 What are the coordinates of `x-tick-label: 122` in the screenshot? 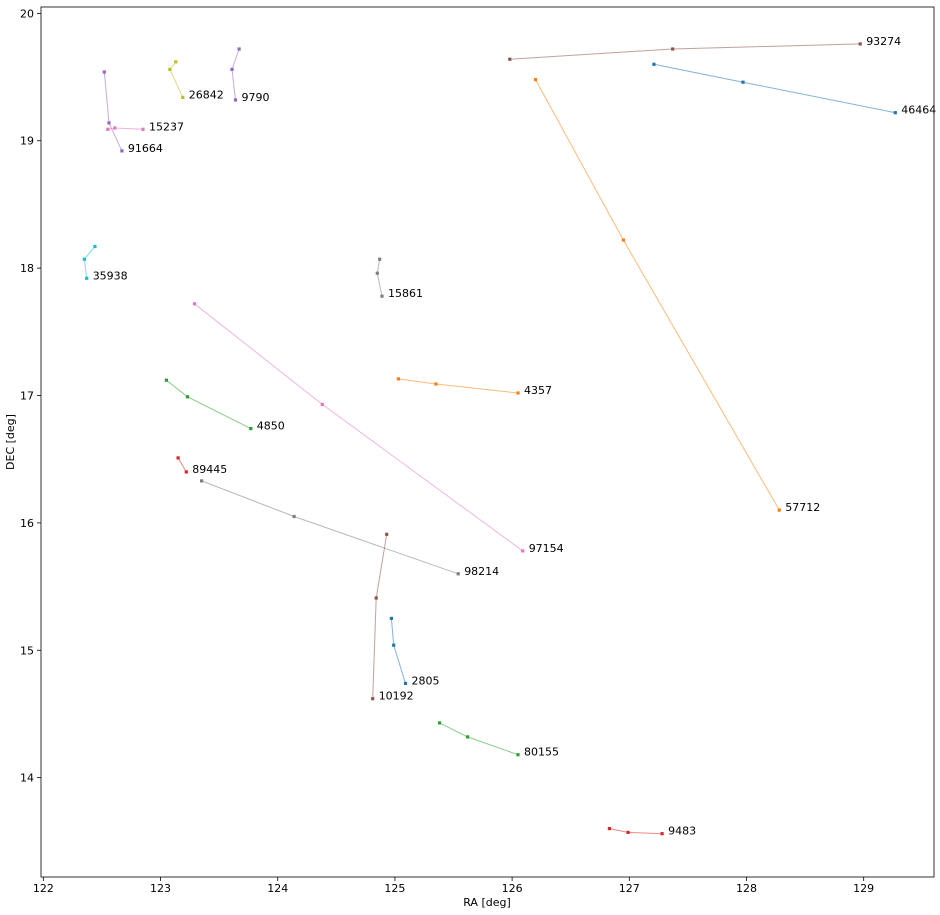 It's located at (43, 888).